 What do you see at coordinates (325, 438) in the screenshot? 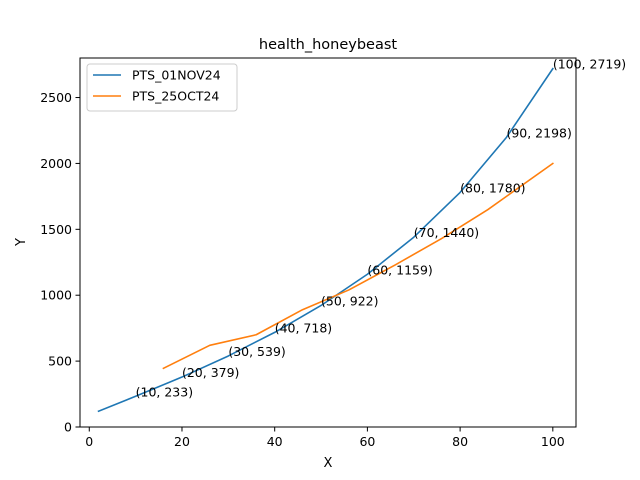
I see `x-axis: 0 20 40 60 80 100` at bounding box center [325, 438].